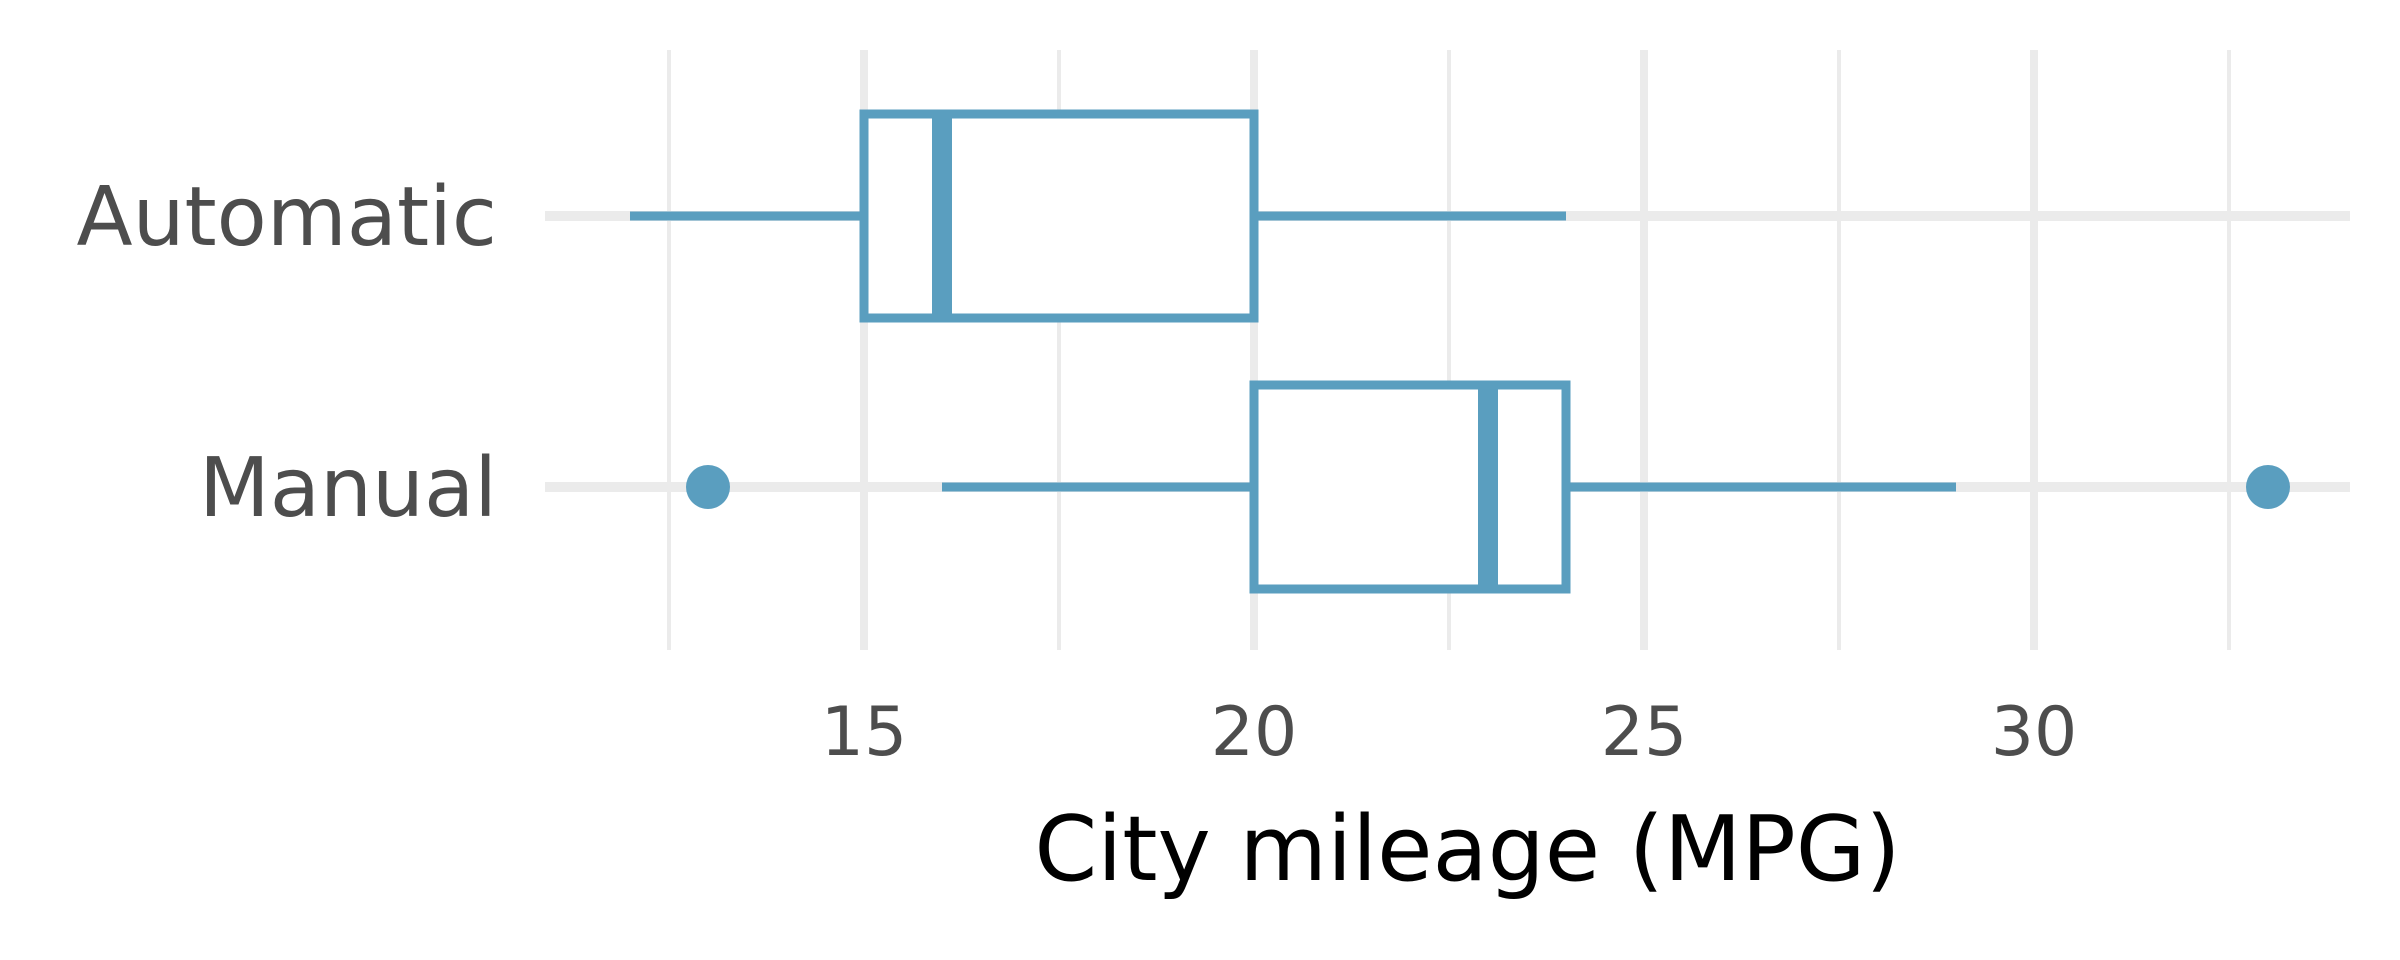 Image resolution: width=2400 pixels, height=960 pixels. Describe the element at coordinates (348, 488) in the screenshot. I see `category-label: Manual` at that location.